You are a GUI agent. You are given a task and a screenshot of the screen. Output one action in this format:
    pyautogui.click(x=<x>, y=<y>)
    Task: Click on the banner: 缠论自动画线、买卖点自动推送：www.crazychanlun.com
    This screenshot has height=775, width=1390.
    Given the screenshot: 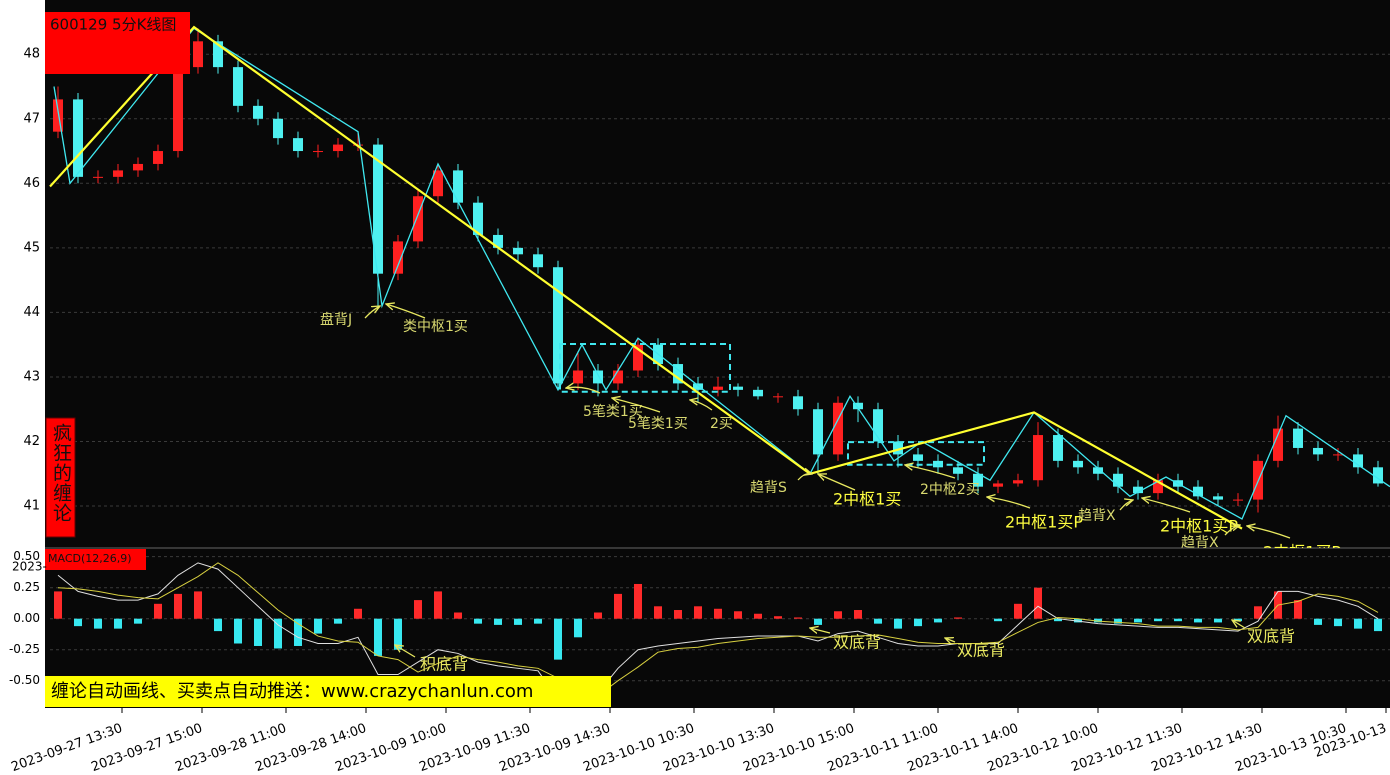 What is the action you would take?
    pyautogui.click(x=292, y=691)
    